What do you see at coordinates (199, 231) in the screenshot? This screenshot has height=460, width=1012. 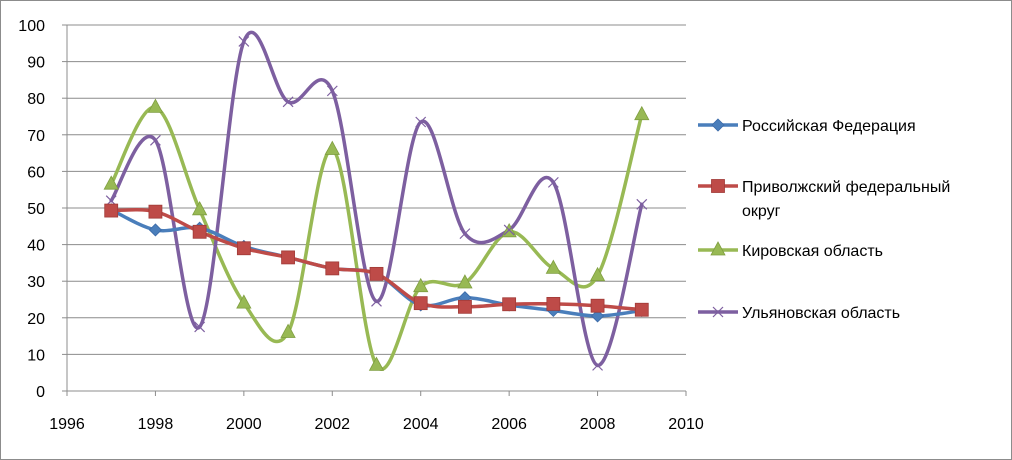 I see `data-point-s2-1999` at bounding box center [199, 231].